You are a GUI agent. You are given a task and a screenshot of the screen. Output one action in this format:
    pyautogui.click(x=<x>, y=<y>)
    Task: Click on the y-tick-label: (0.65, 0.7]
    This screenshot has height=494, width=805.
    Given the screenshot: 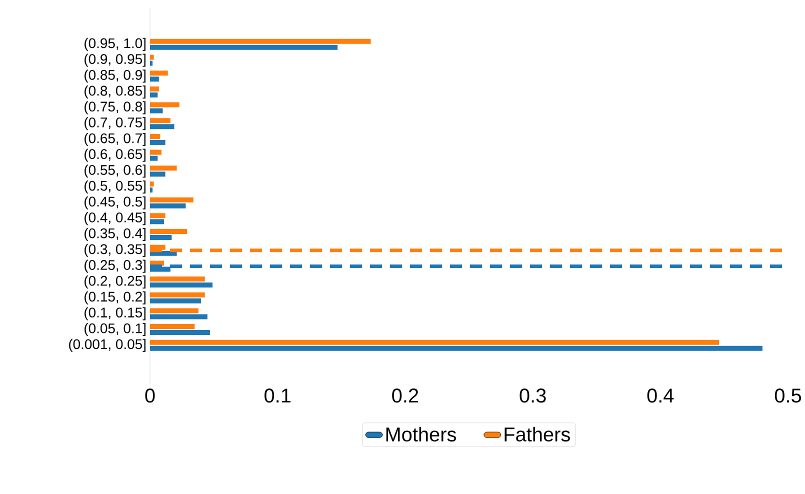 What is the action you would take?
    pyautogui.click(x=115, y=139)
    